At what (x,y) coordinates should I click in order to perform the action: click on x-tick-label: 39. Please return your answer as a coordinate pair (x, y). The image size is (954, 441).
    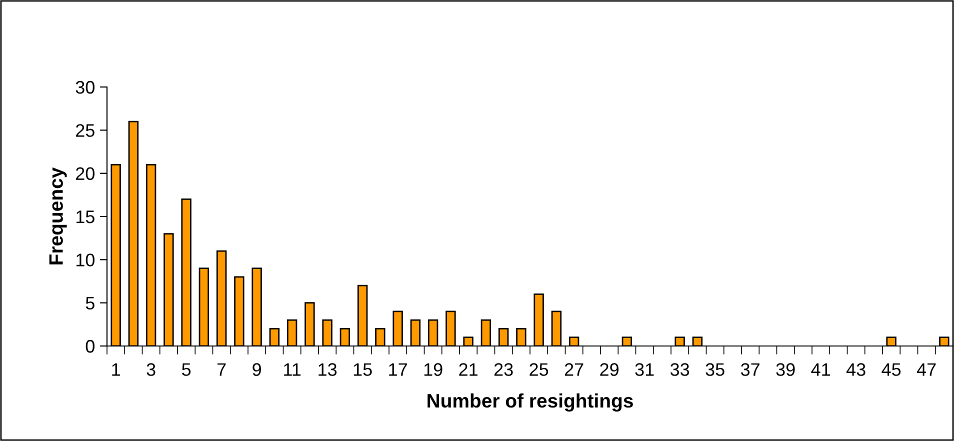
    Looking at the image, I should click on (785, 369).